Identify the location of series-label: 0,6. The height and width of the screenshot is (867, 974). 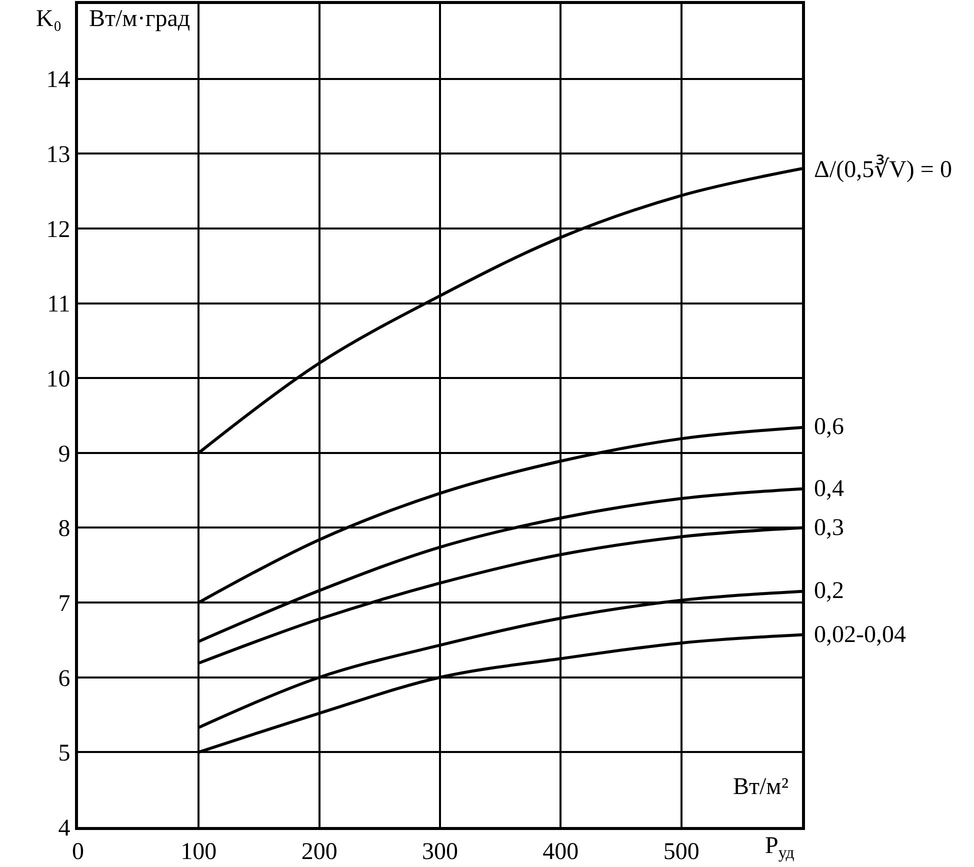
(829, 427).